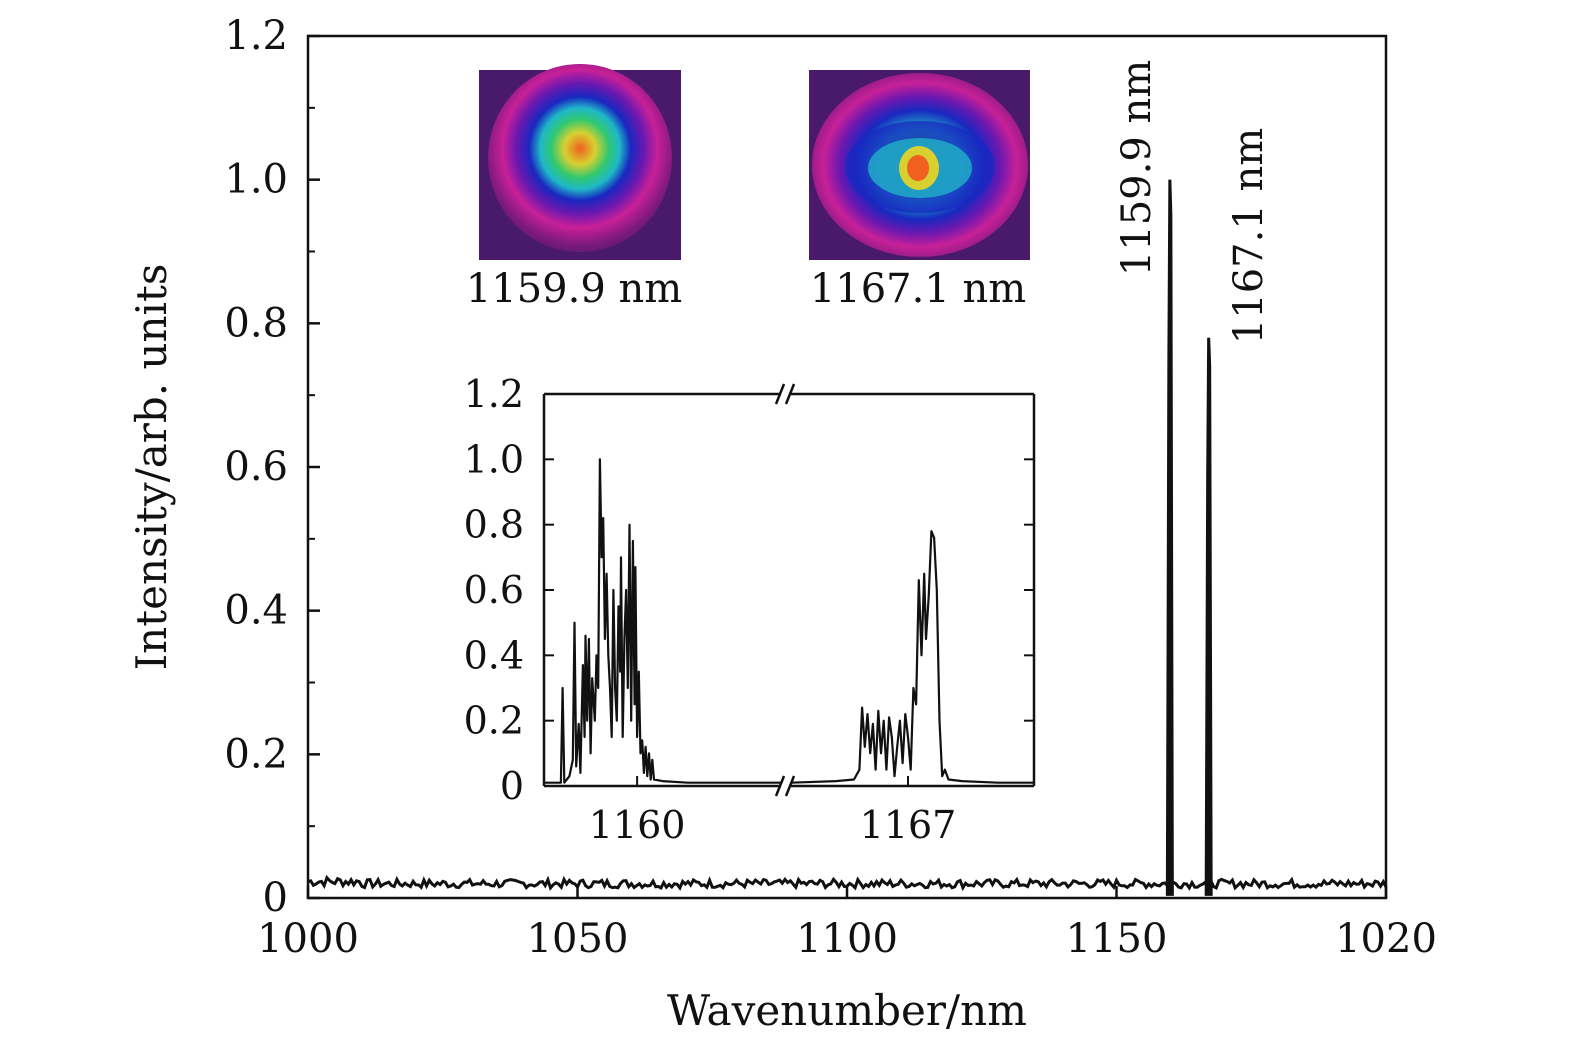  What do you see at coordinates (785, 786) in the screenshot?
I see `axis-break-bottom` at bounding box center [785, 786].